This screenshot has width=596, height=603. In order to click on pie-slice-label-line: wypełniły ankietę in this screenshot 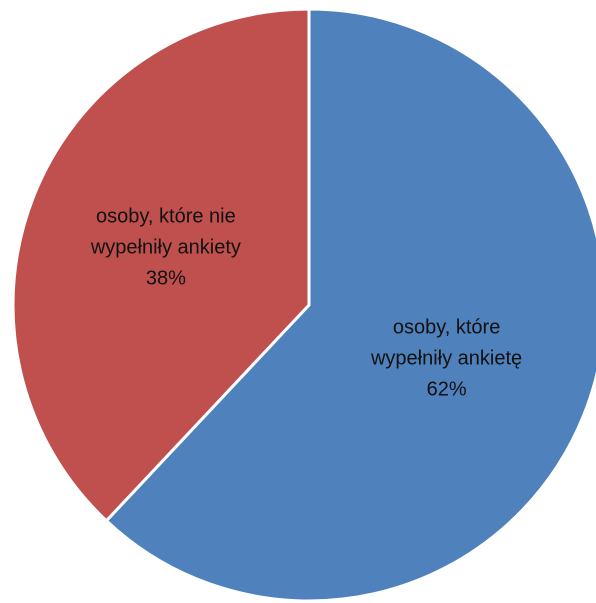, I will do `click(446, 359)`.